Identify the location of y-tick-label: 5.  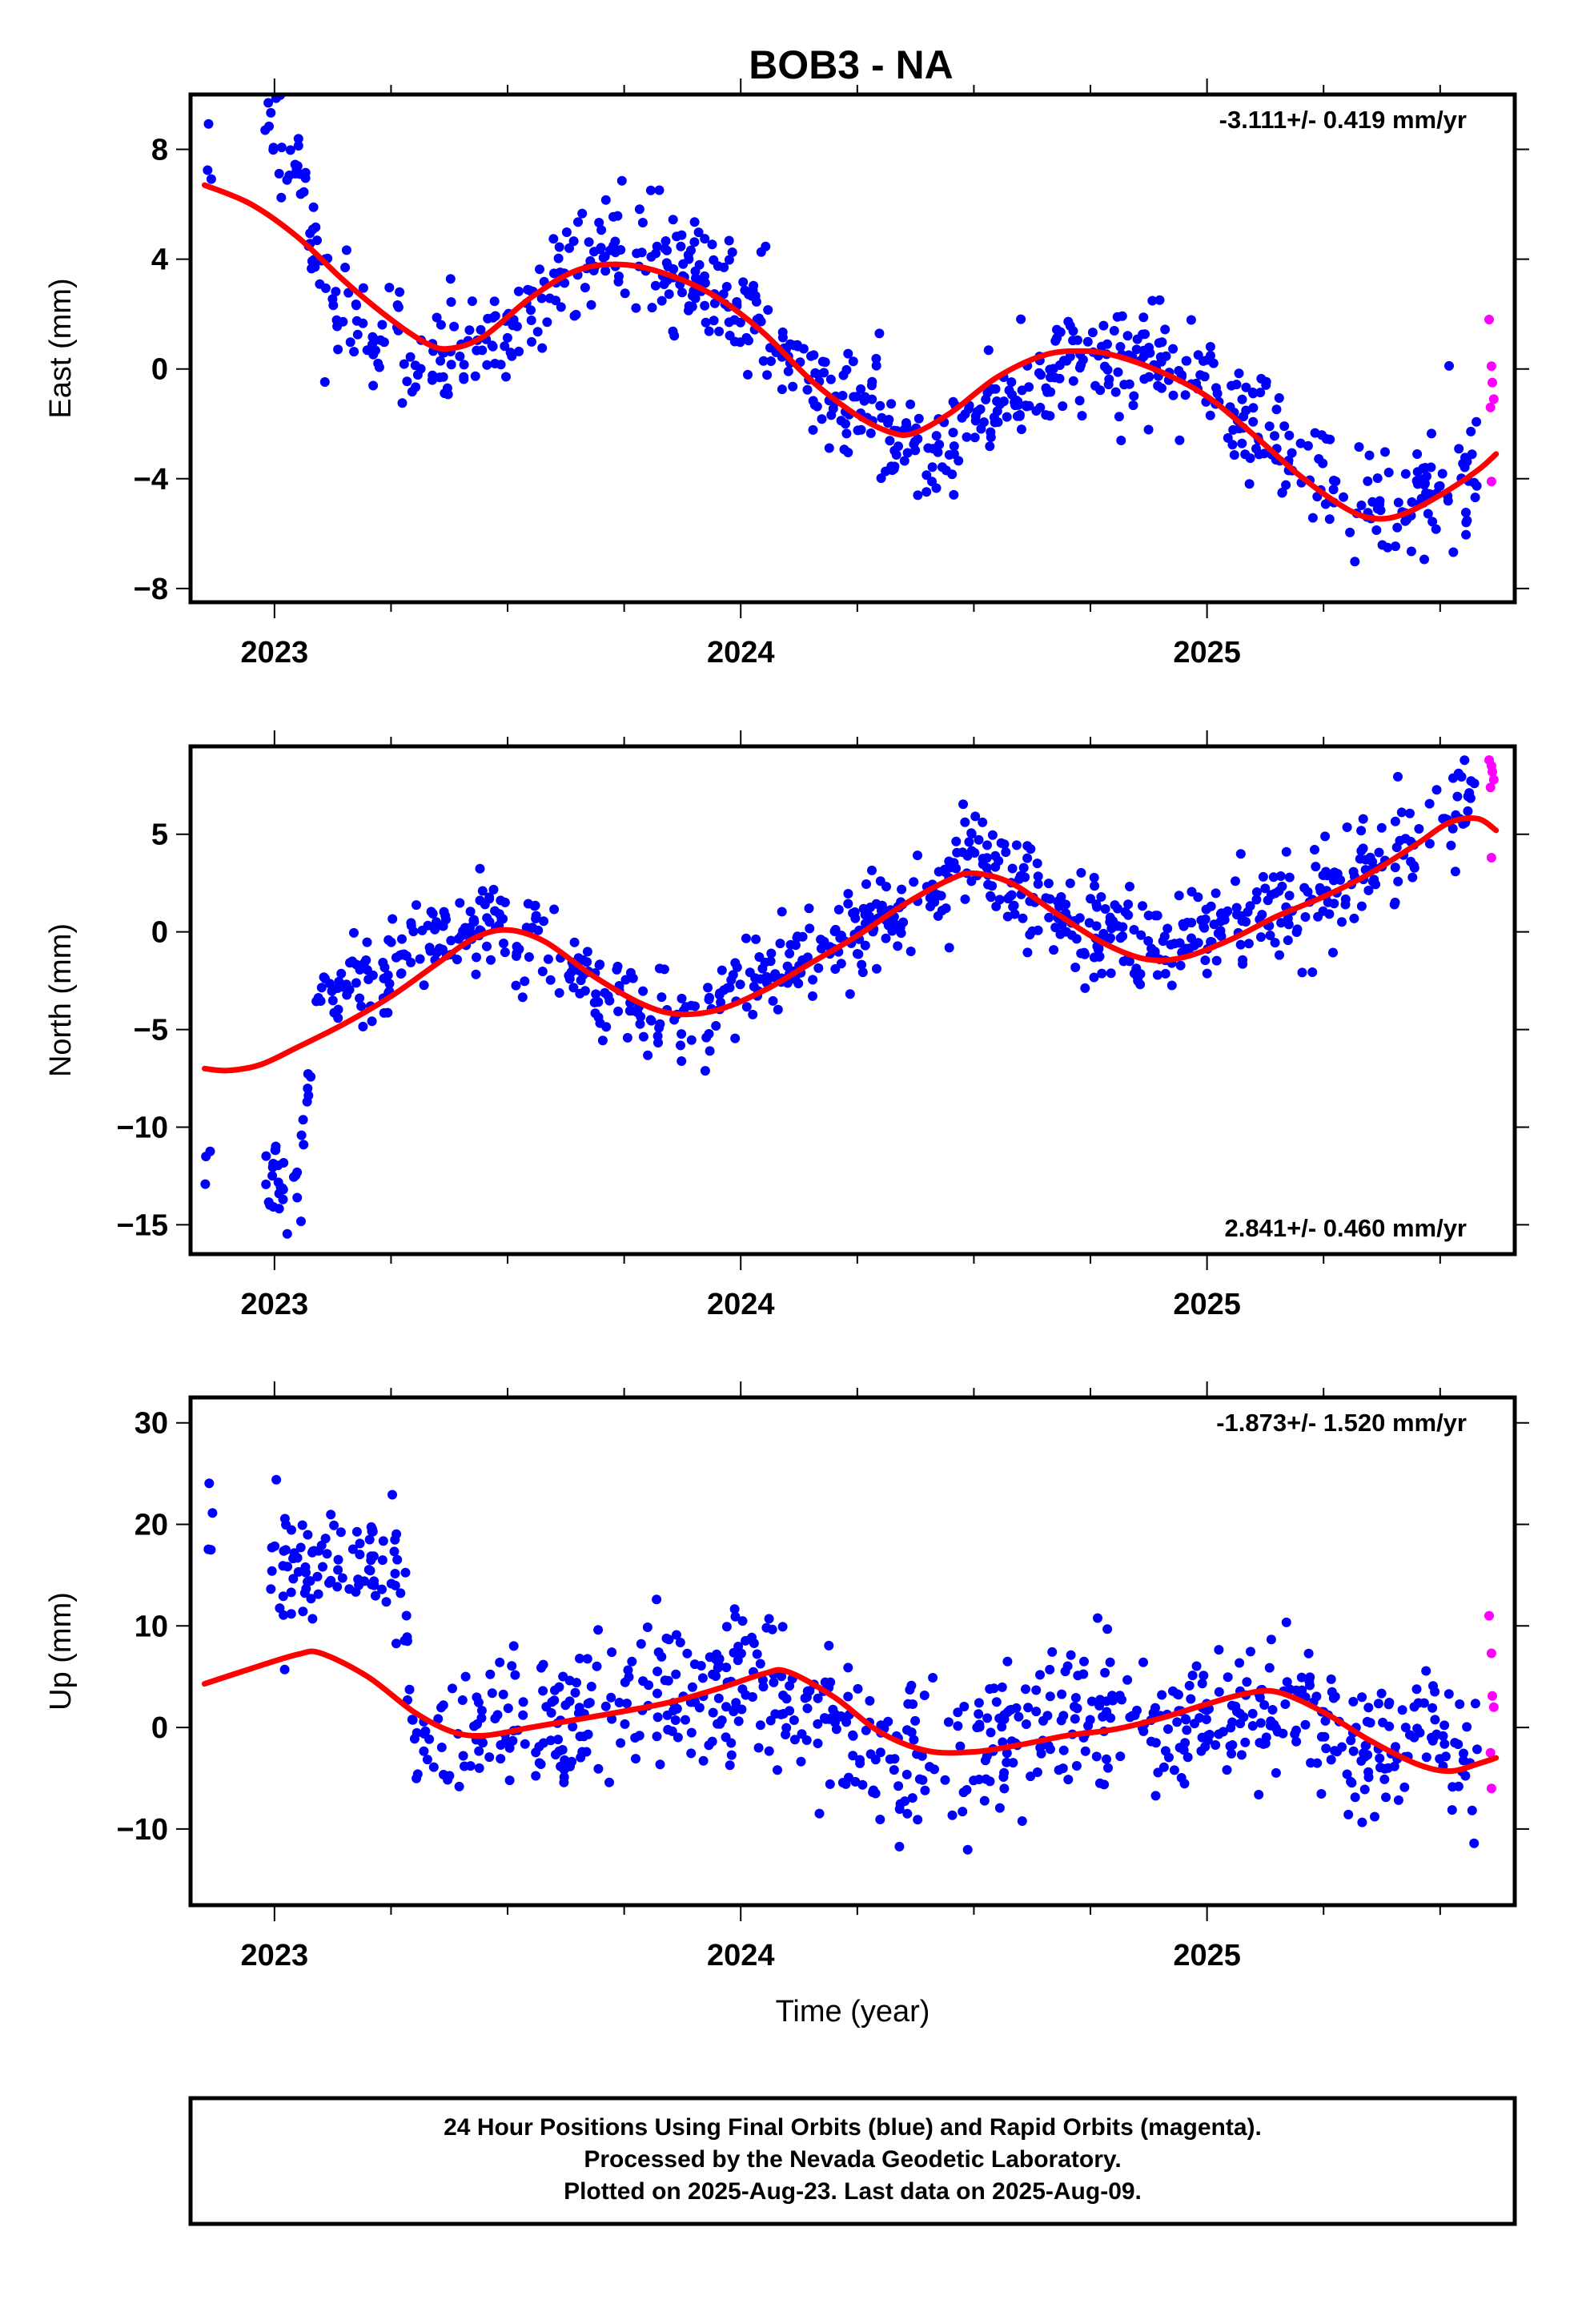
(159, 835).